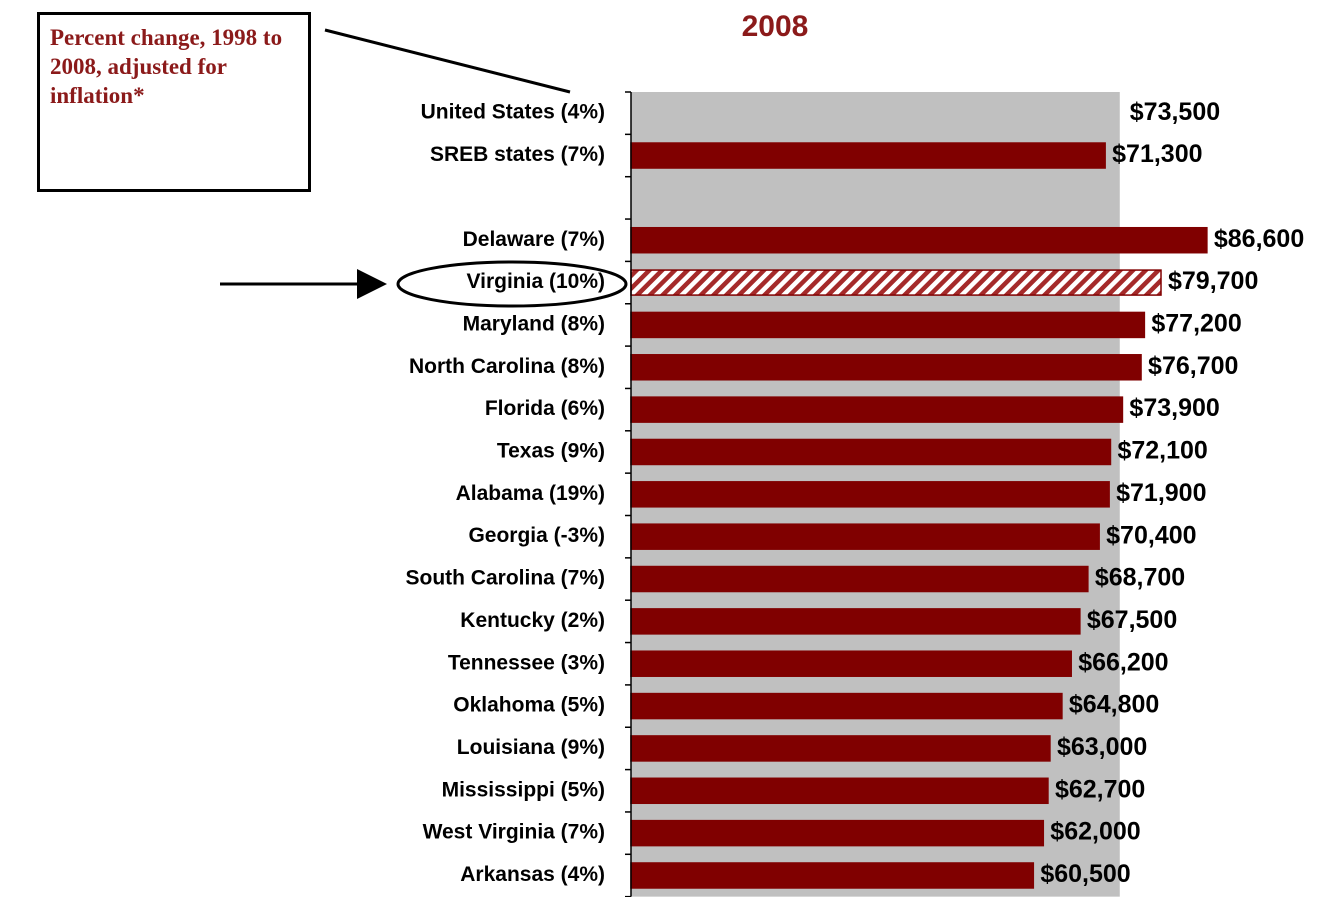 This screenshot has width=1342, height=897. What do you see at coordinates (1123, 662) in the screenshot?
I see `value-label: $66,200` at bounding box center [1123, 662].